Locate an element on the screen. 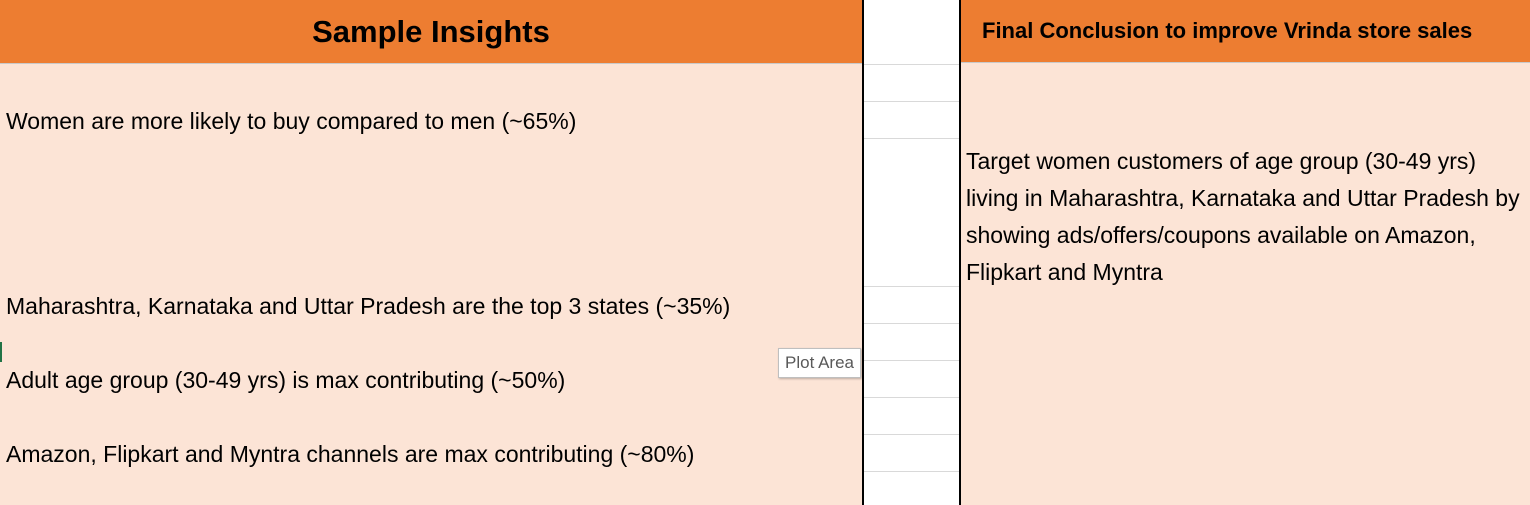 Image resolution: width=1530 pixels, height=505 pixels. sample-insights-title: Sample Insights is located at coordinates (431, 32).